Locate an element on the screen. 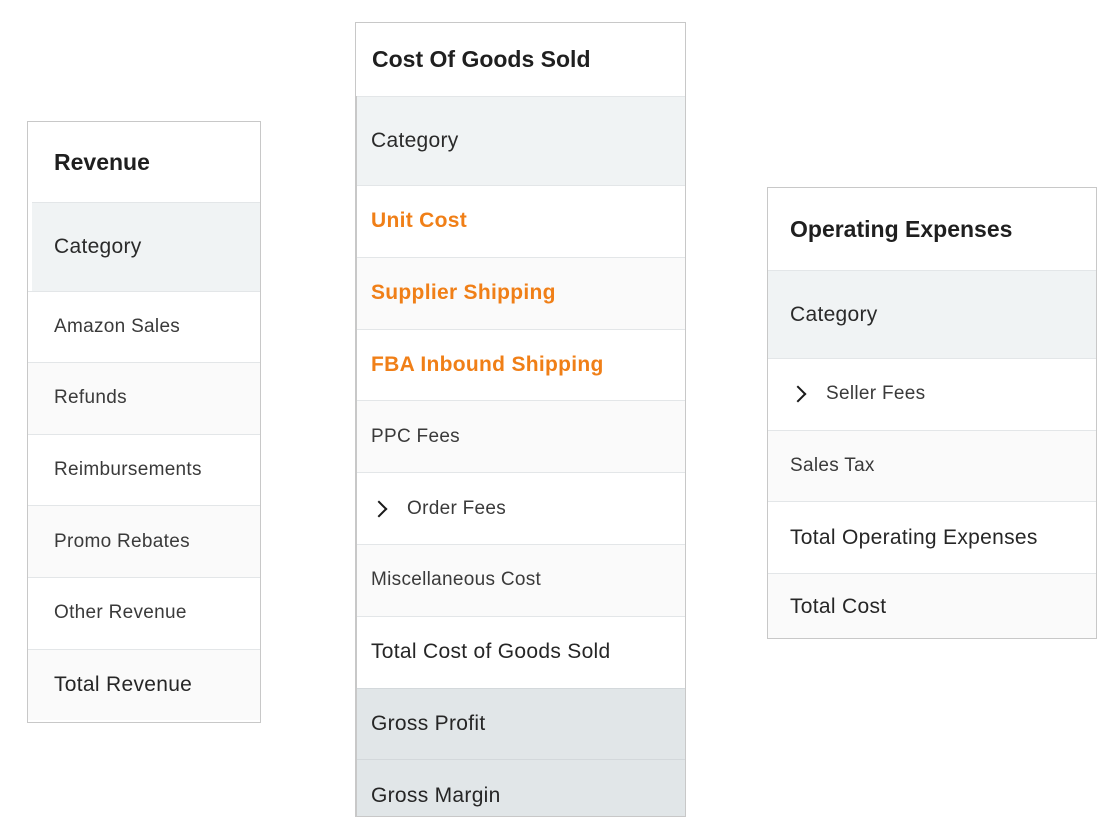 The width and height of the screenshot is (1119, 838). cogs-row-order-fees-label: Order Fees is located at coordinates (457, 508).